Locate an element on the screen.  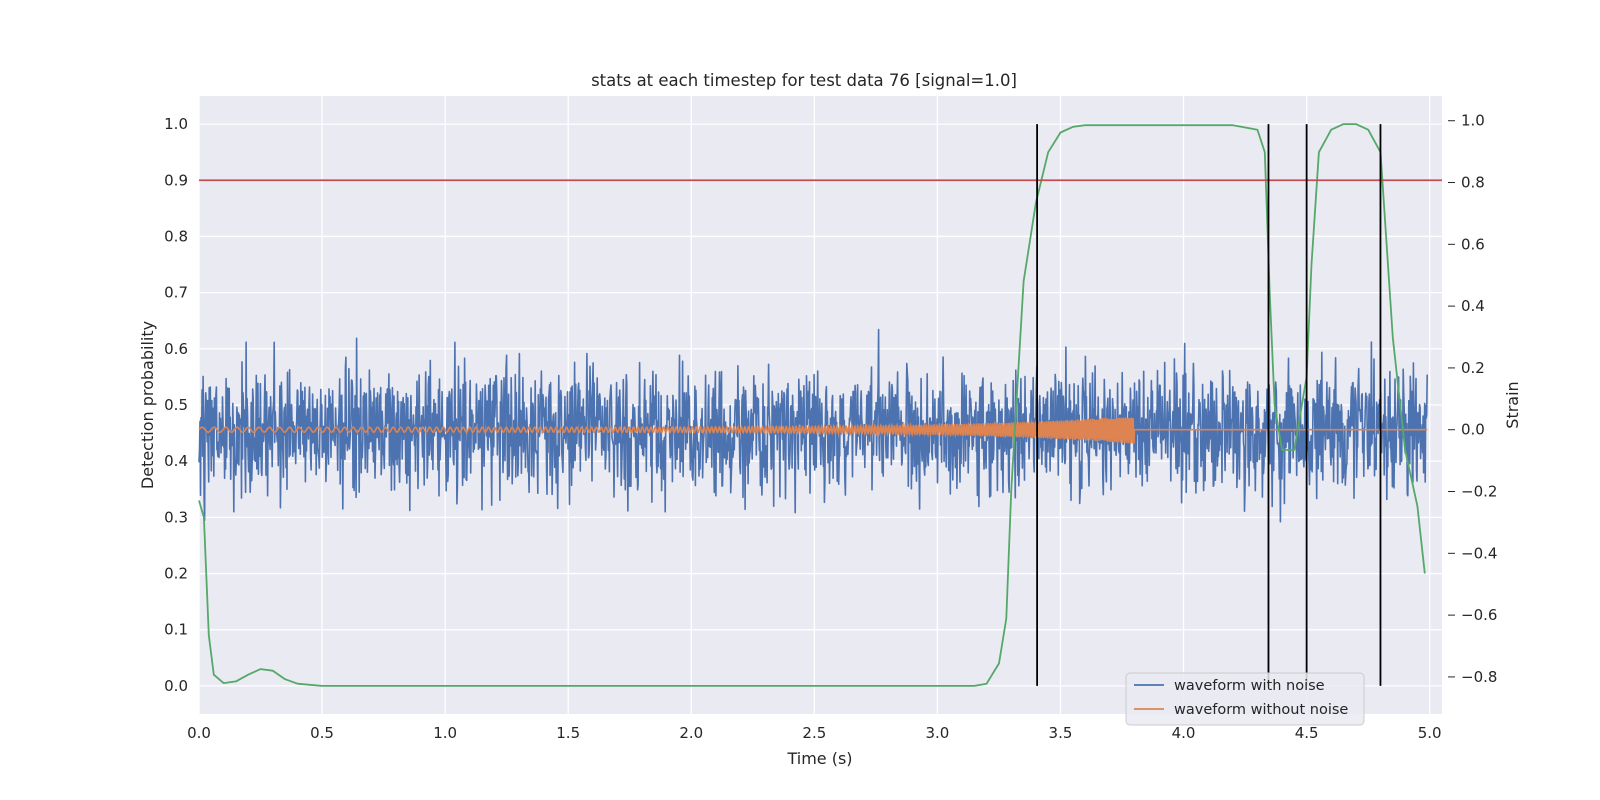
legend-box is located at coordinates (1245, 699).